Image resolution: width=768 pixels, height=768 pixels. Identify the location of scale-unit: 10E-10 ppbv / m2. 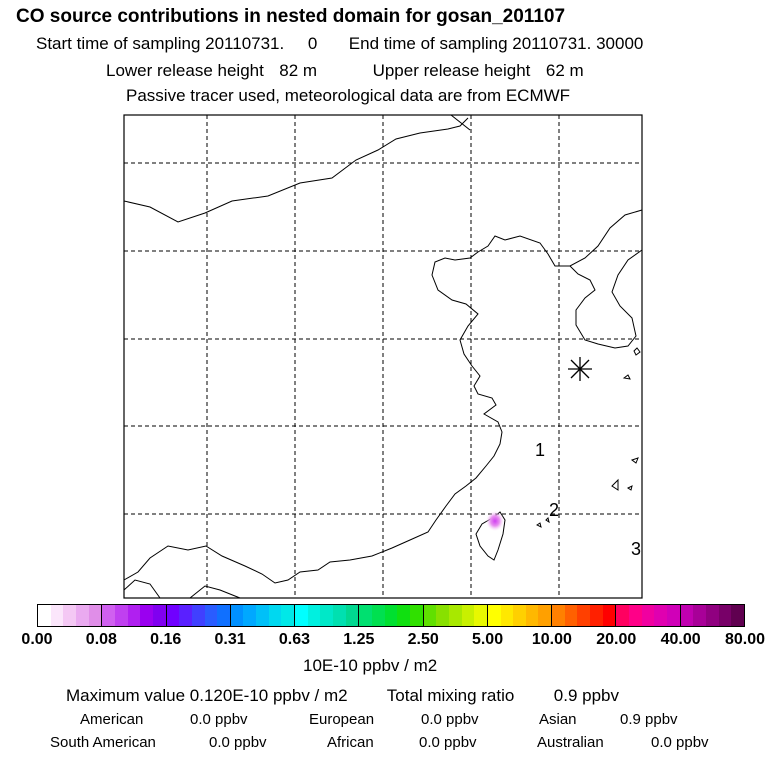
(370, 665).